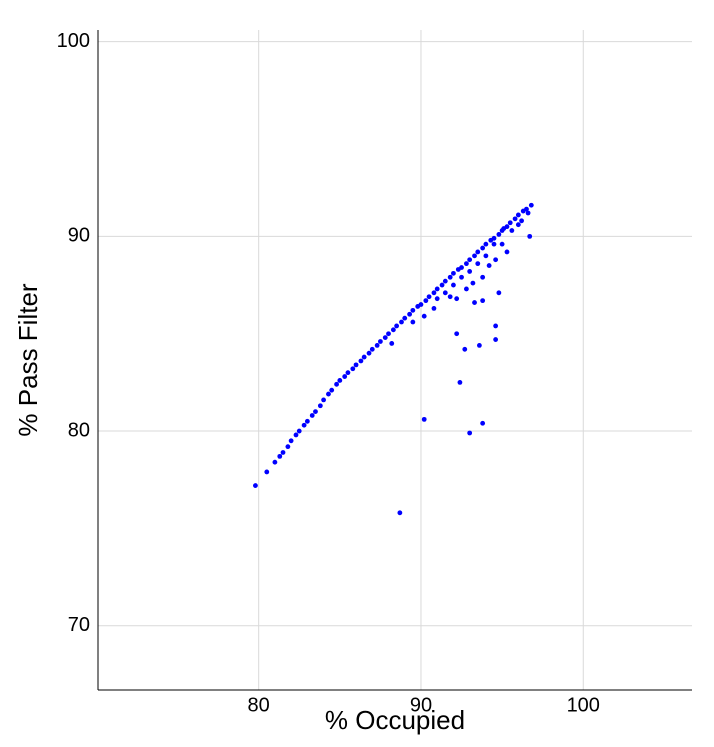 The height and width of the screenshot is (747, 714). Describe the element at coordinates (28, 359) in the screenshot. I see `y-axis-title: % Pass Filter` at that location.